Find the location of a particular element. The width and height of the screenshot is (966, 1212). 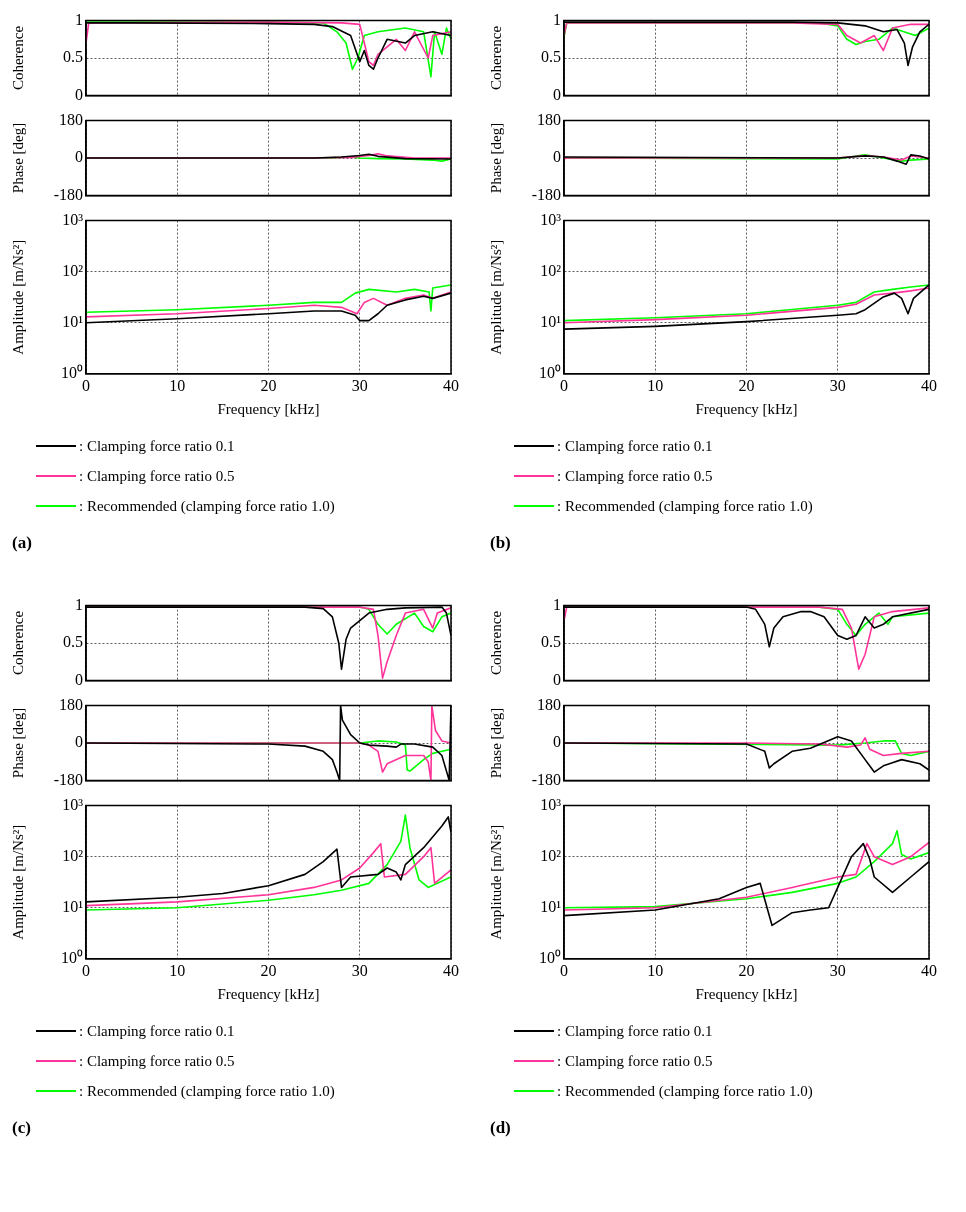

text: (c) is located at coordinates (21, 1128).